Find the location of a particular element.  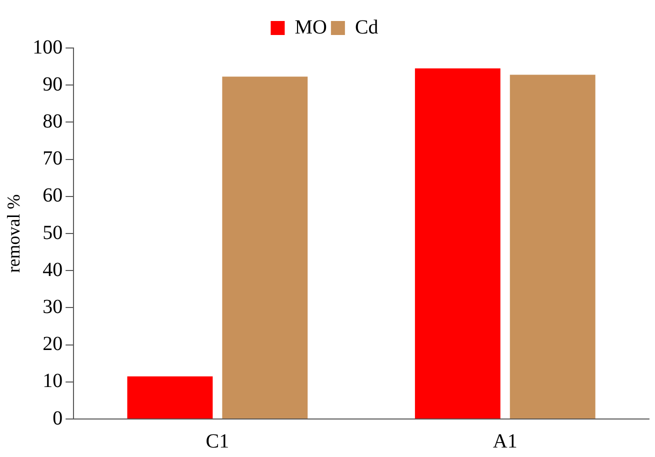

y-tick-label: 40 is located at coordinates (52, 269).